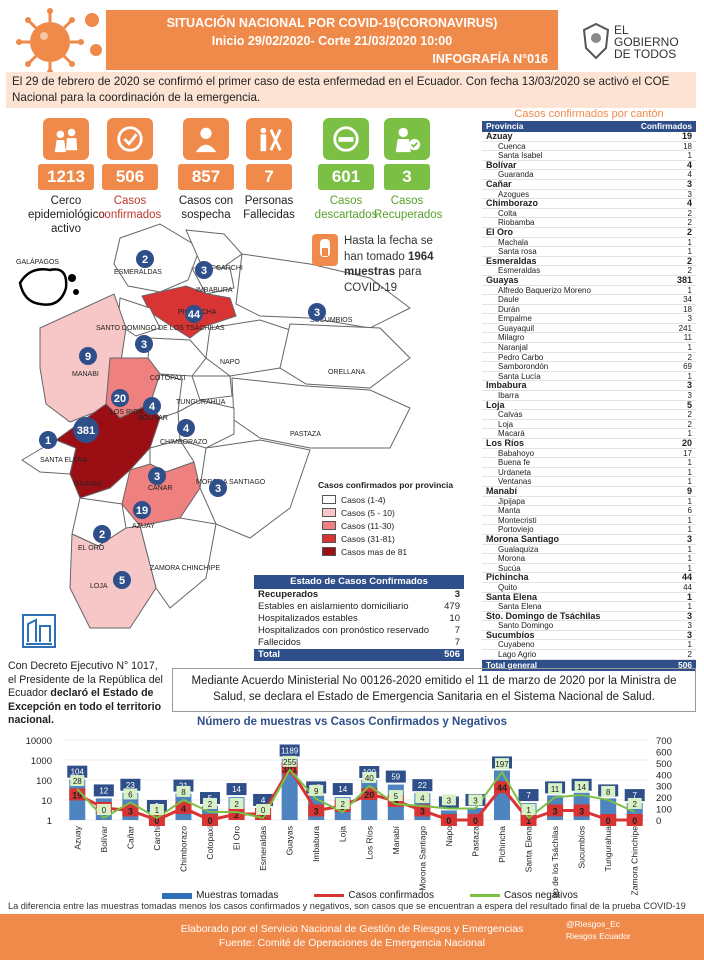 The image size is (704, 960). What do you see at coordinates (589, 655) in the screenshot?
I see `canton-row: Lago Agrio 2` at bounding box center [589, 655].